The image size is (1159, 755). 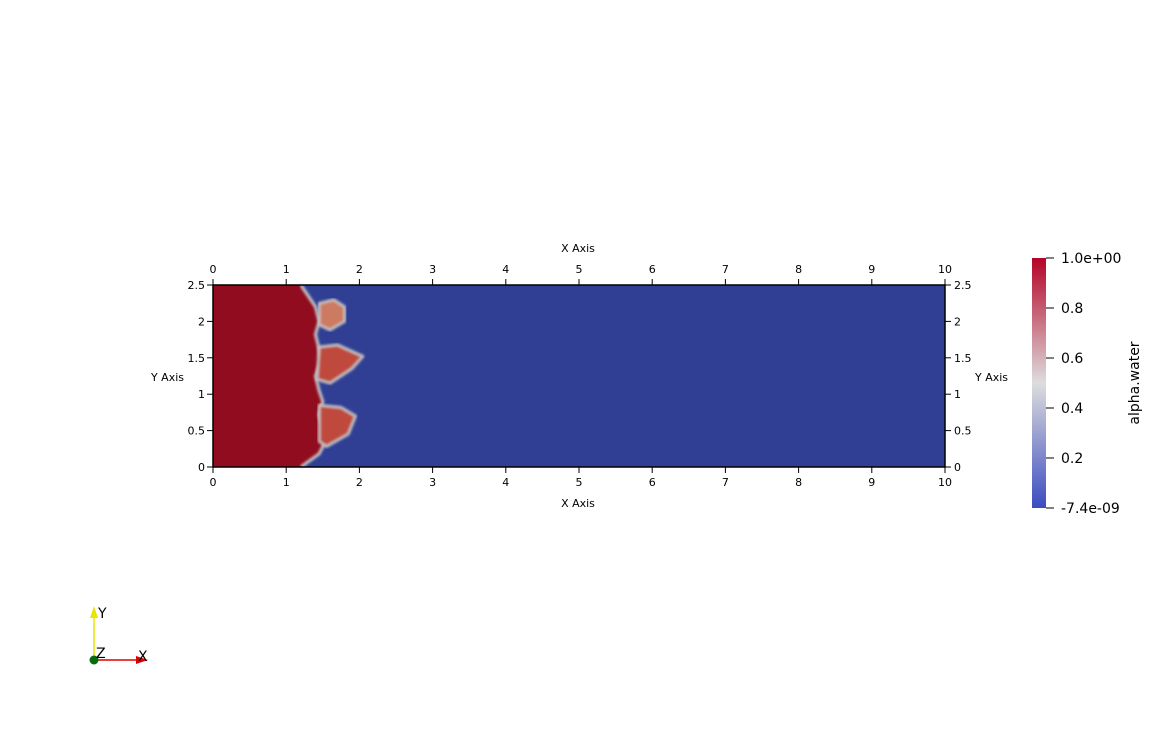 What do you see at coordinates (102, 614) in the screenshot?
I see `orientation-y-label: Y` at bounding box center [102, 614].